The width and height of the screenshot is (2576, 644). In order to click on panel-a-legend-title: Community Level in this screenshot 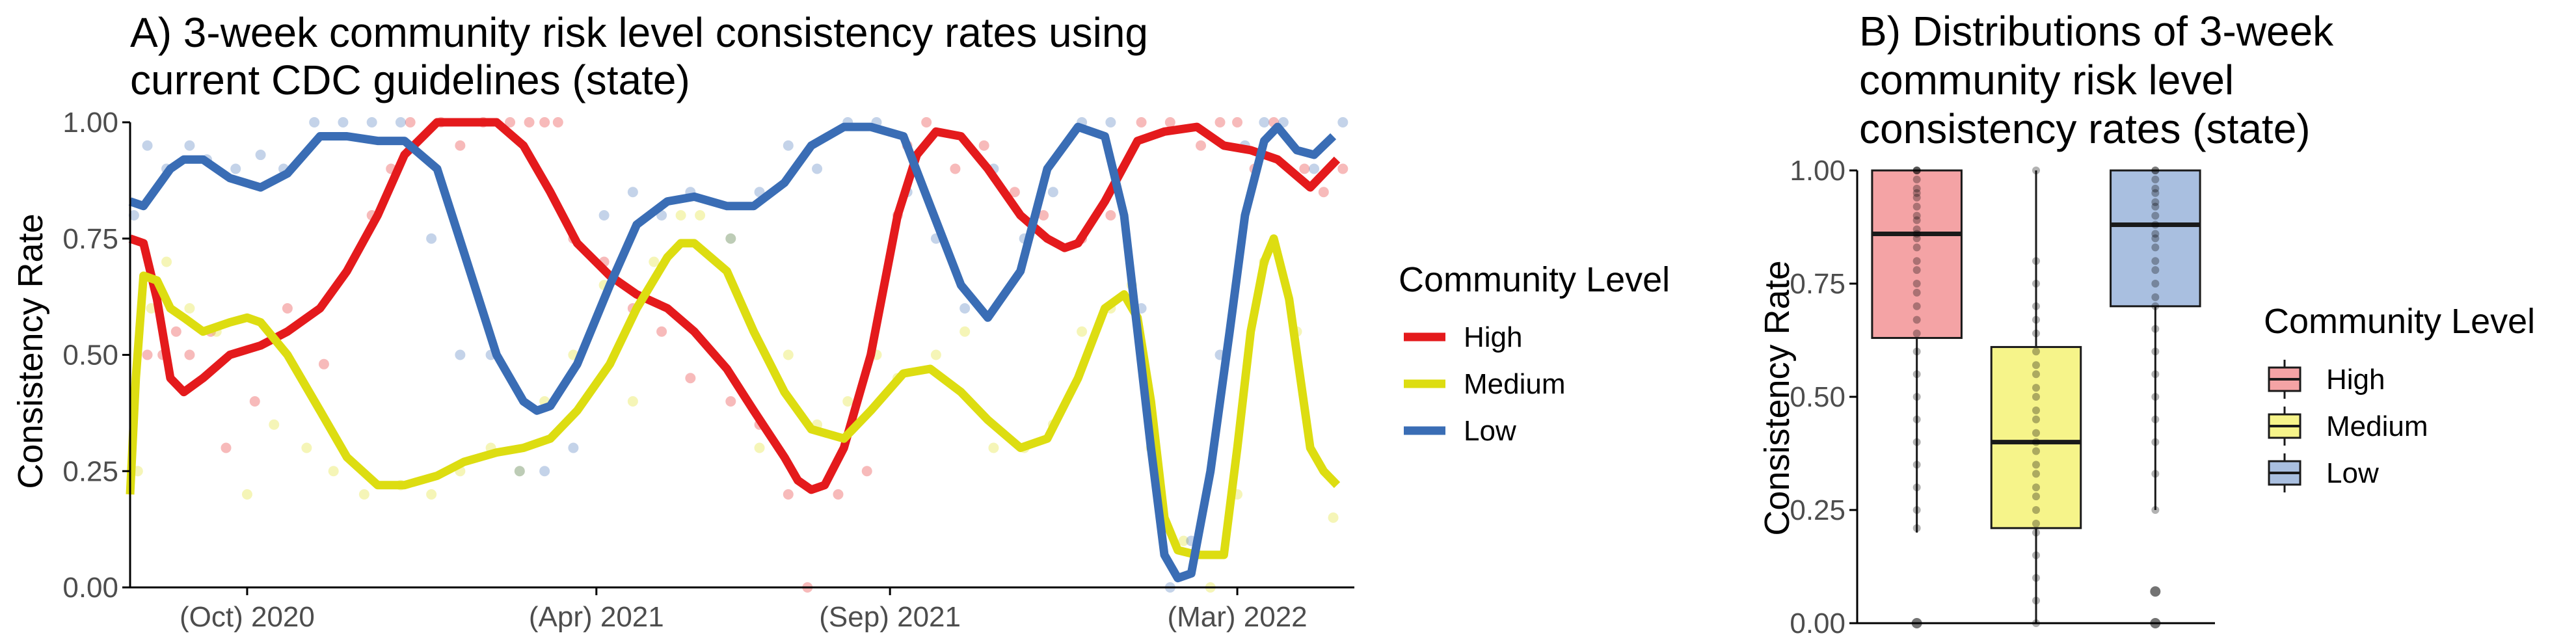, I will do `click(1534, 279)`.